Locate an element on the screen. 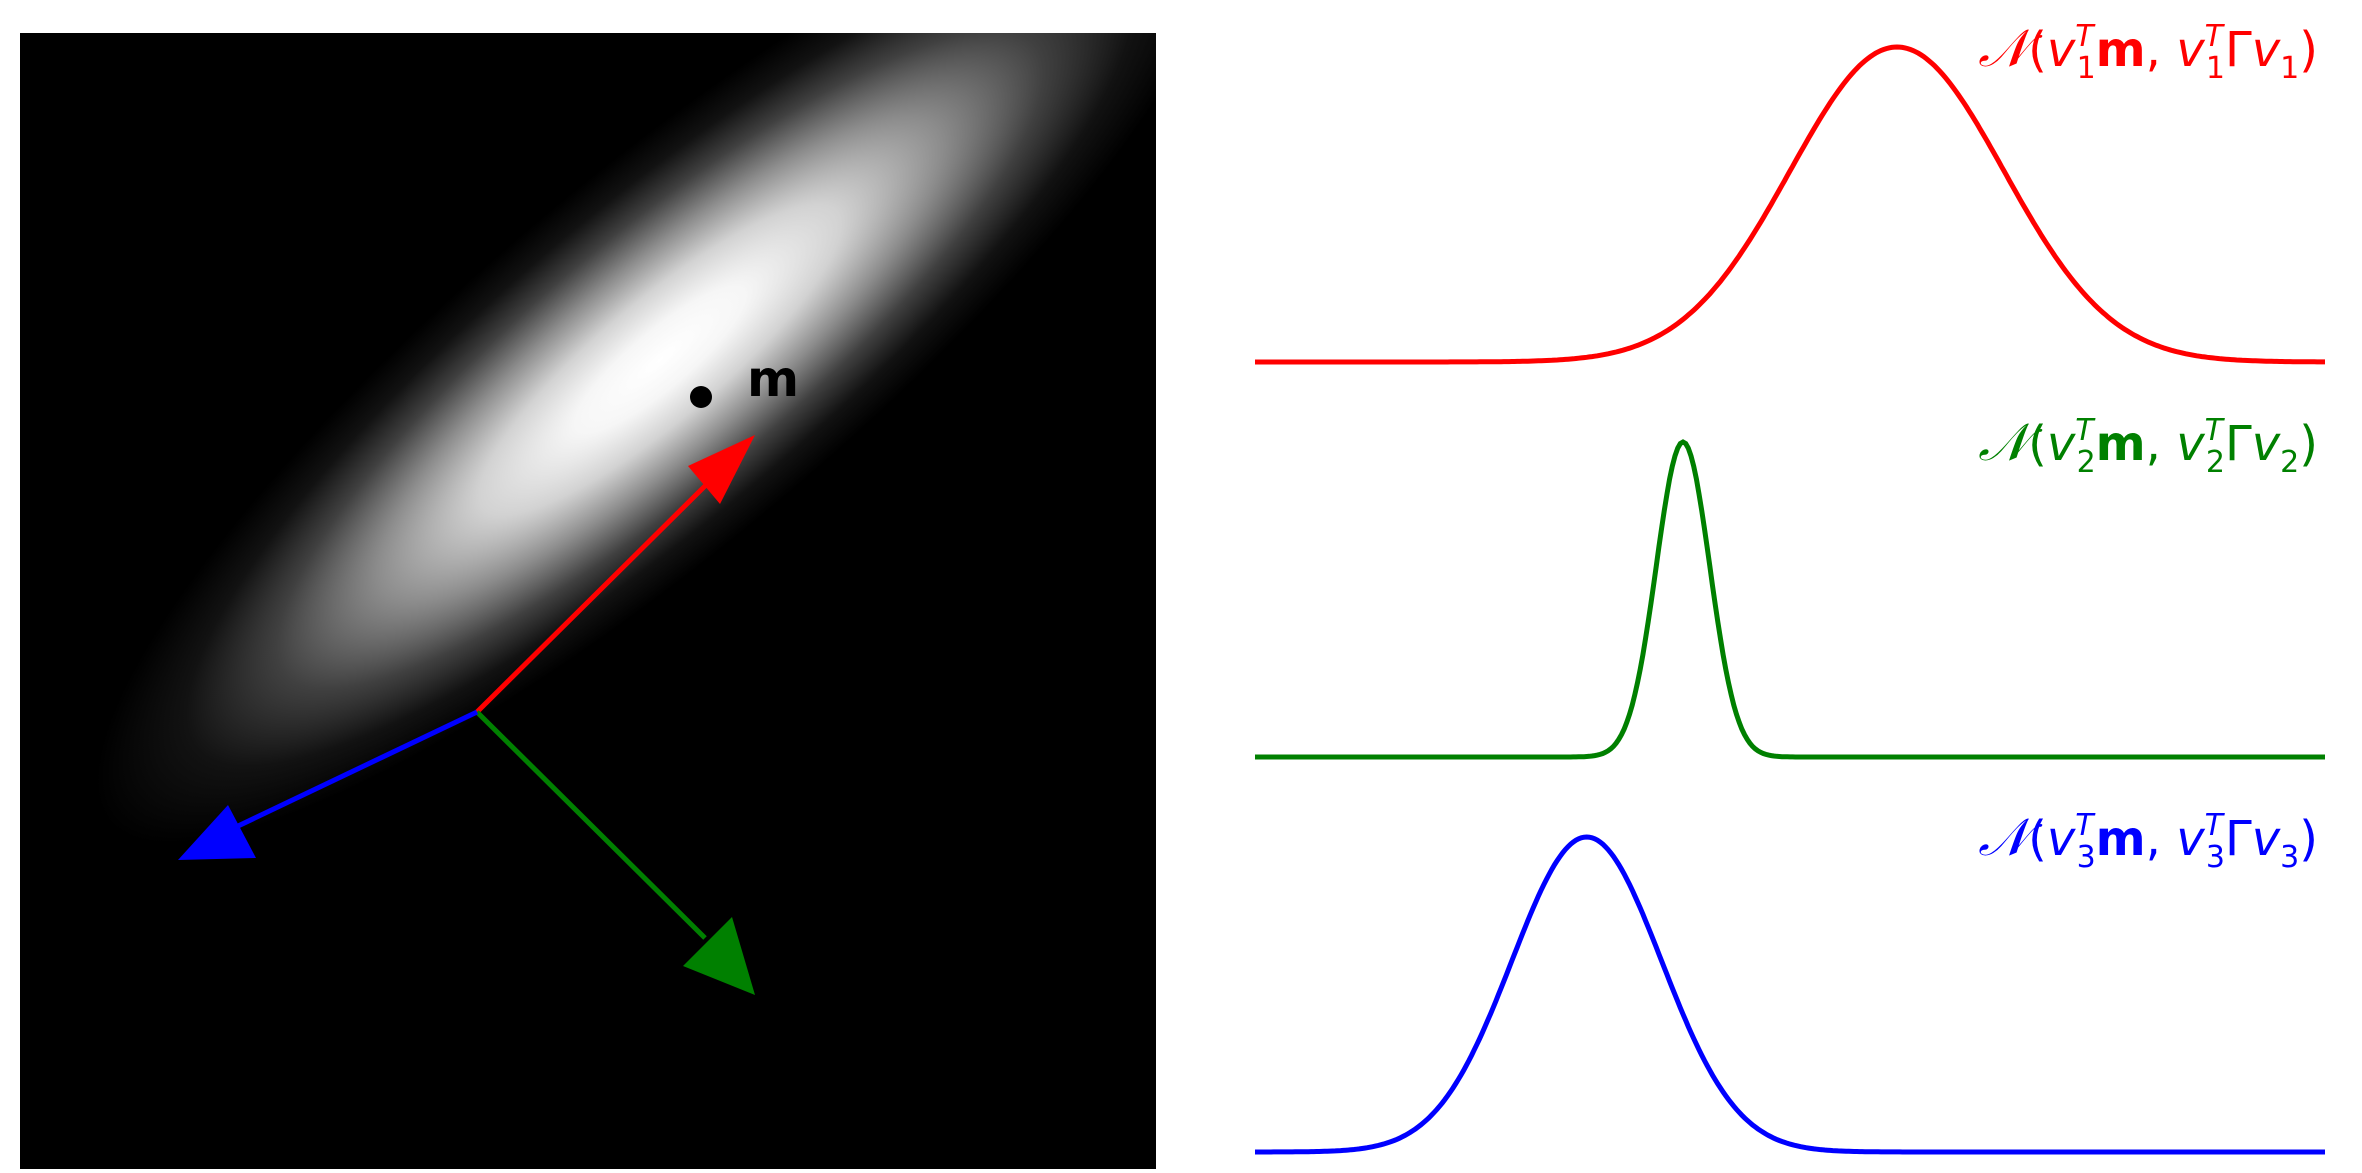 The image size is (2362, 1173). projection-formula-1: 𝒩(vT 1m, vT 1Γv1) is located at coordinates (2148, 52).